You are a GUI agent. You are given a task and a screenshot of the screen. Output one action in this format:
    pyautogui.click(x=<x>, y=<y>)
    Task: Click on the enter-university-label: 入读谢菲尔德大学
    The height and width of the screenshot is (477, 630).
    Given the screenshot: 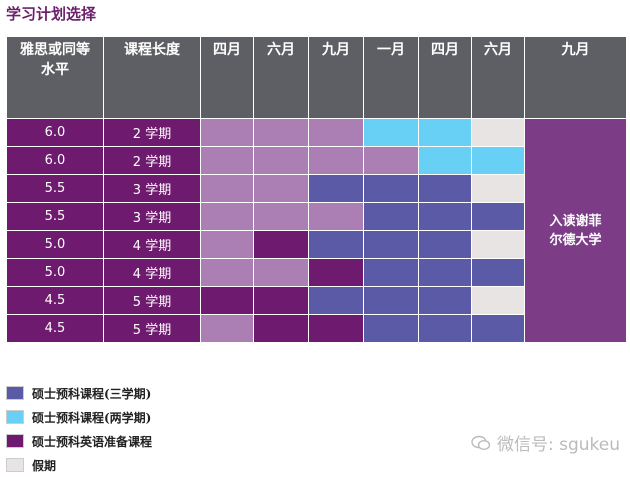 What is the action you would take?
    pyautogui.click(x=575, y=230)
    